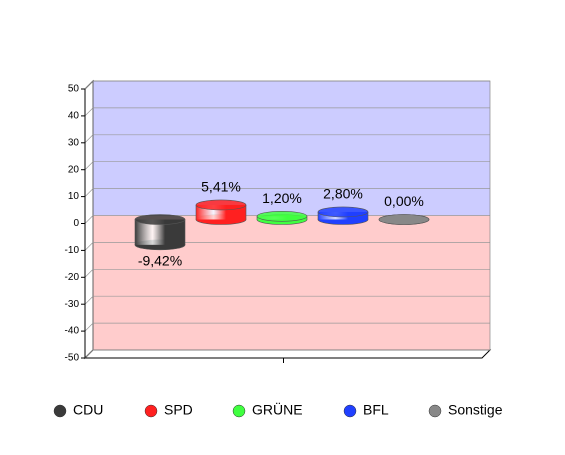 The image size is (565, 455). Describe the element at coordinates (287, 354) in the screenshot. I see `floor` at that location.